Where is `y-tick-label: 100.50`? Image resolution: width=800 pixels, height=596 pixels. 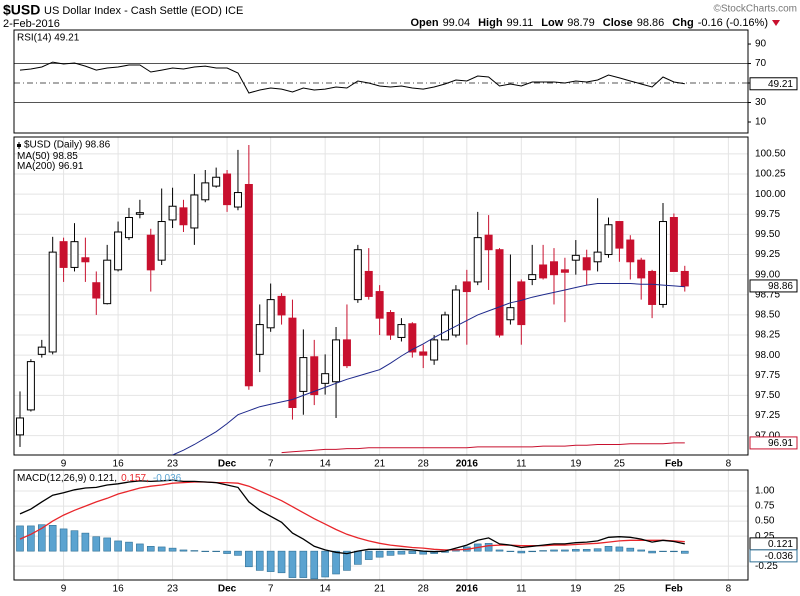
y-tick-label: 100.50 is located at coordinates (770, 154).